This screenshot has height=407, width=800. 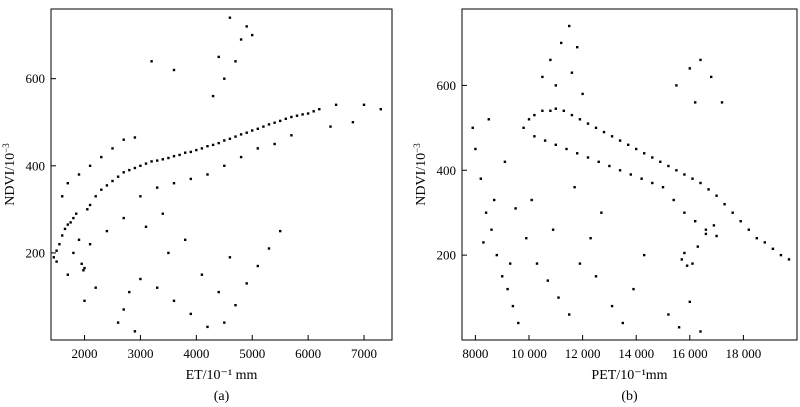 What do you see at coordinates (308, 353) in the screenshot?
I see `x-tick-label: 6000` at bounding box center [308, 353].